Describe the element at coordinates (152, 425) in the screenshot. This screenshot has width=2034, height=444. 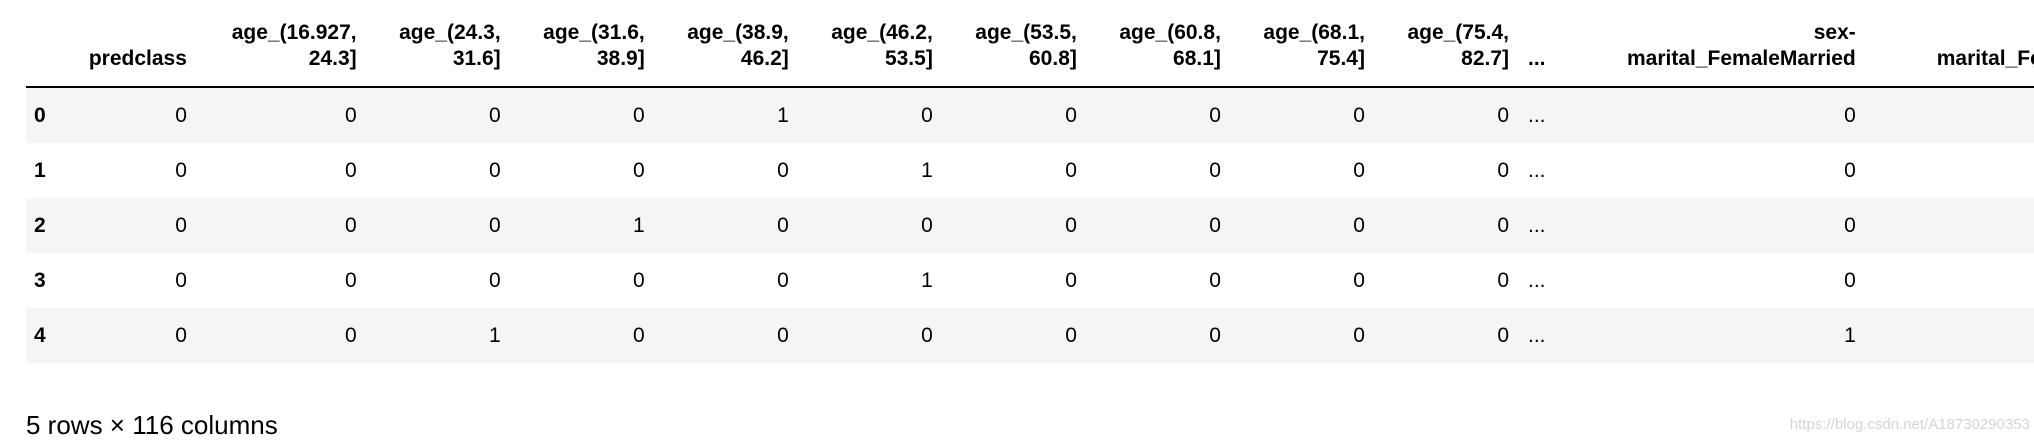
I see `shape-info: 5 rows × 116 columns` at that location.